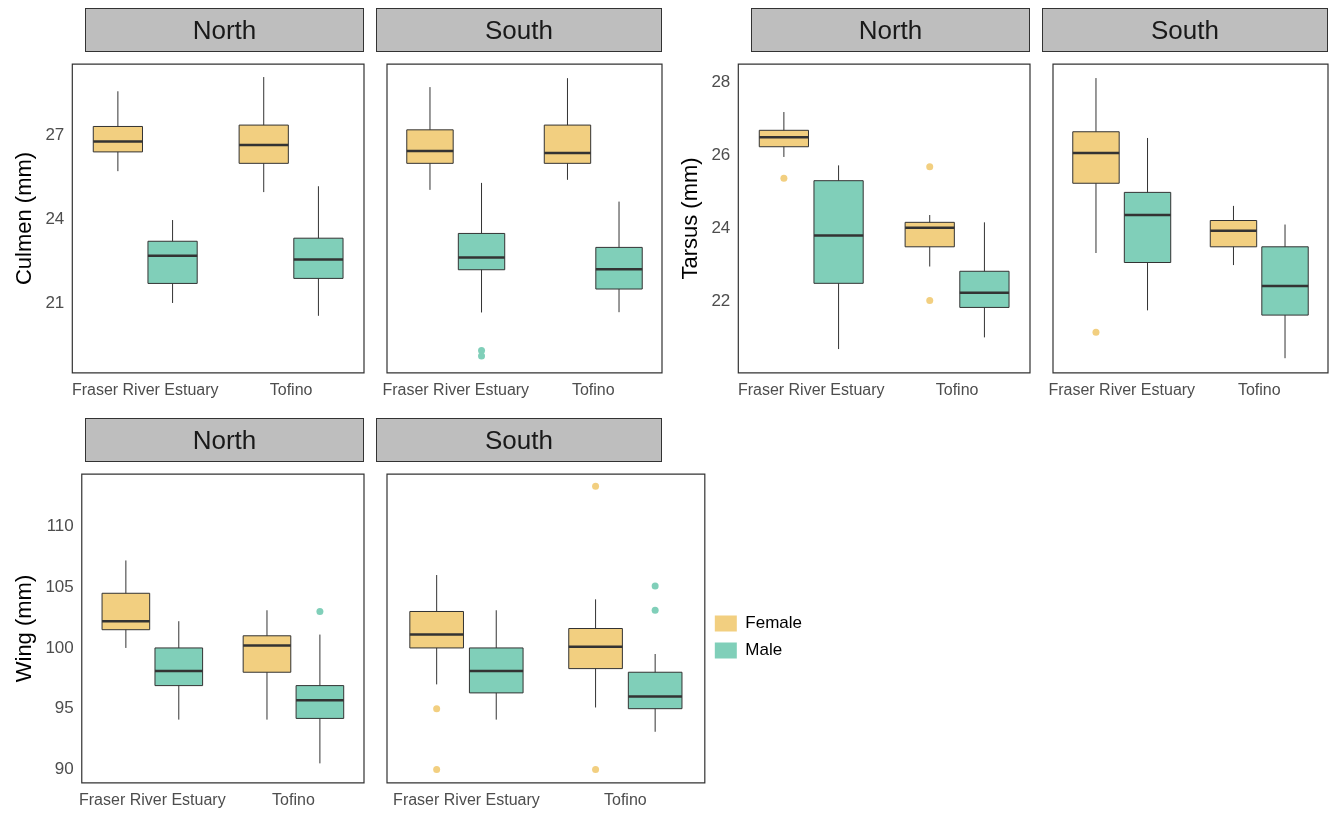  Describe the element at coordinates (59, 647) in the screenshot. I see `y-tick-label: 100` at that location.